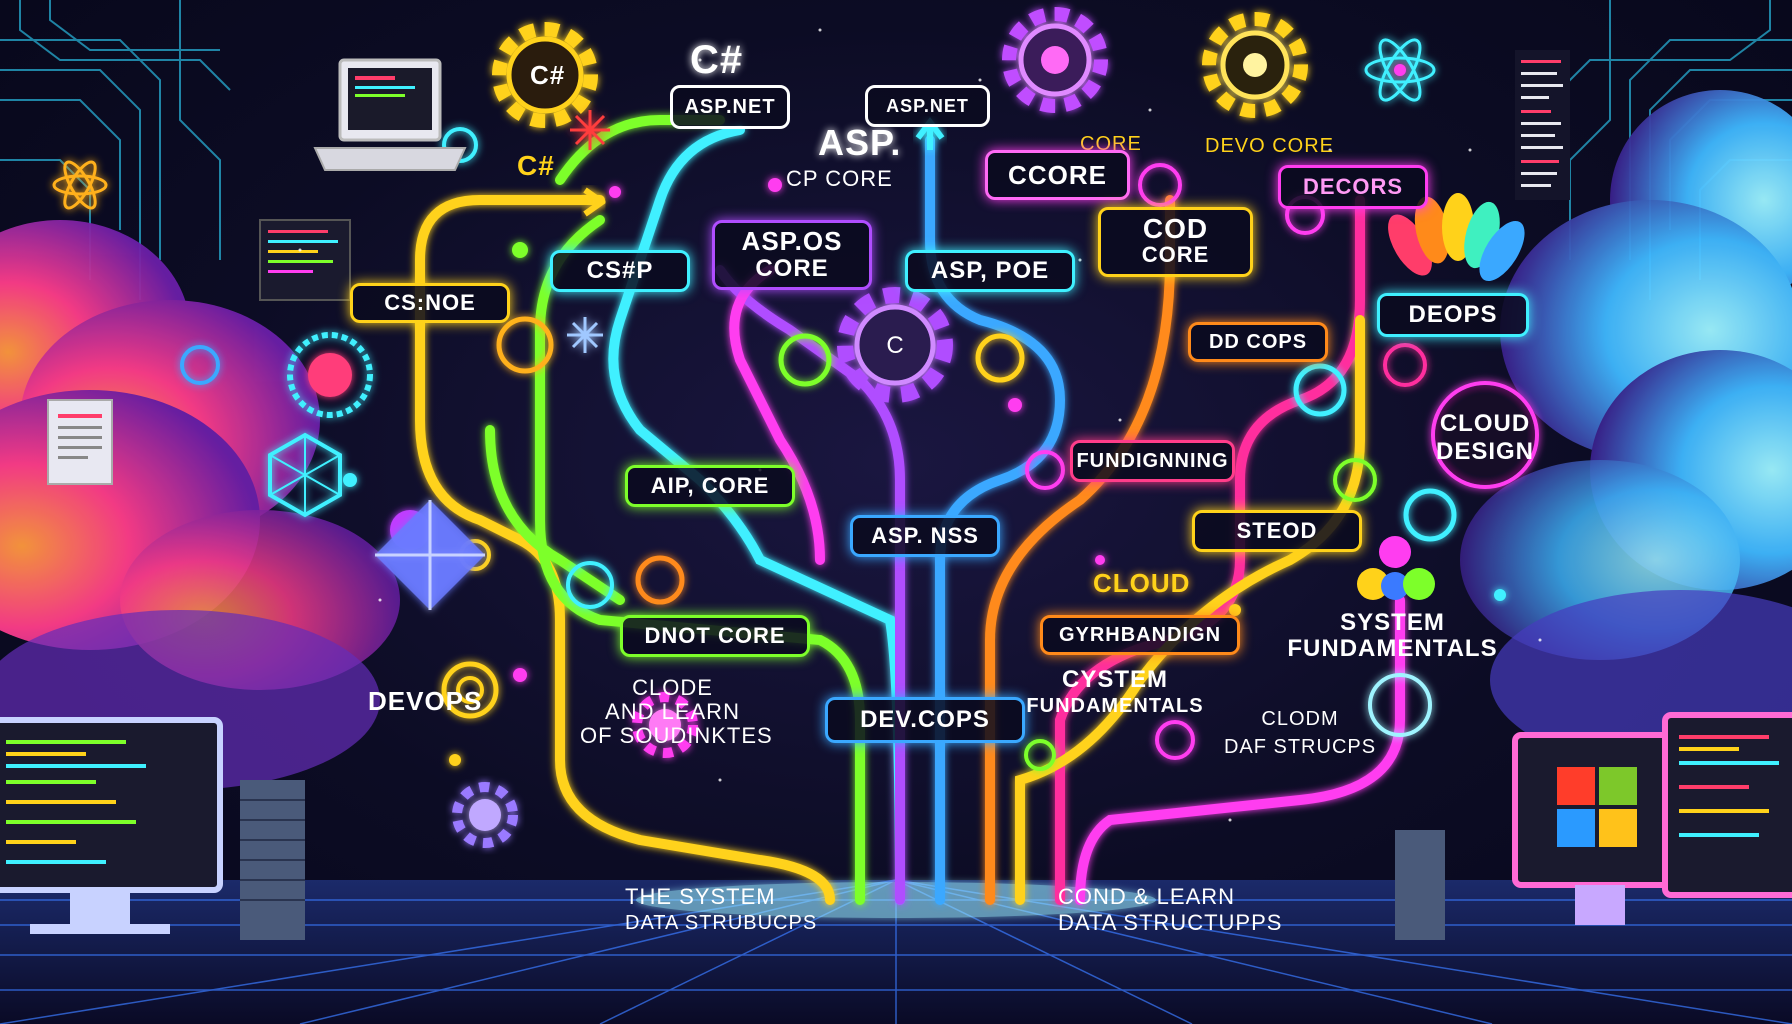 The width and height of the screenshot is (1792, 1024). Describe the element at coordinates (1353, 187) in the screenshot. I see `pill-decors: DECORS` at that location.